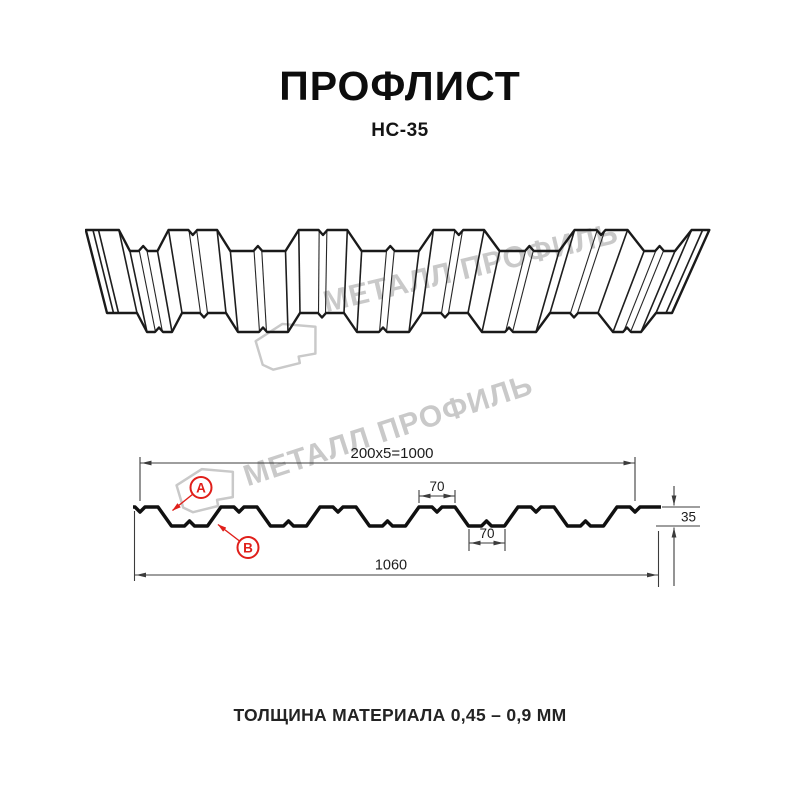 This screenshot has height=800, width=800. What do you see at coordinates (401, 281) in the screenshot?
I see `sheet-groove-lines` at bounding box center [401, 281].